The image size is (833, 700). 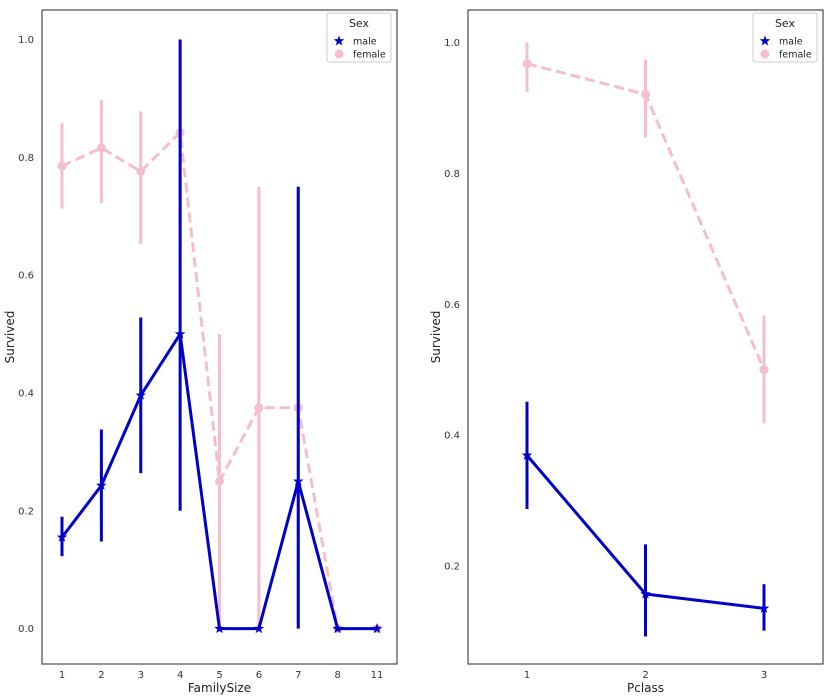 What do you see at coordinates (26, 629) in the screenshot?
I see `y-tick-label: 0.0` at bounding box center [26, 629].